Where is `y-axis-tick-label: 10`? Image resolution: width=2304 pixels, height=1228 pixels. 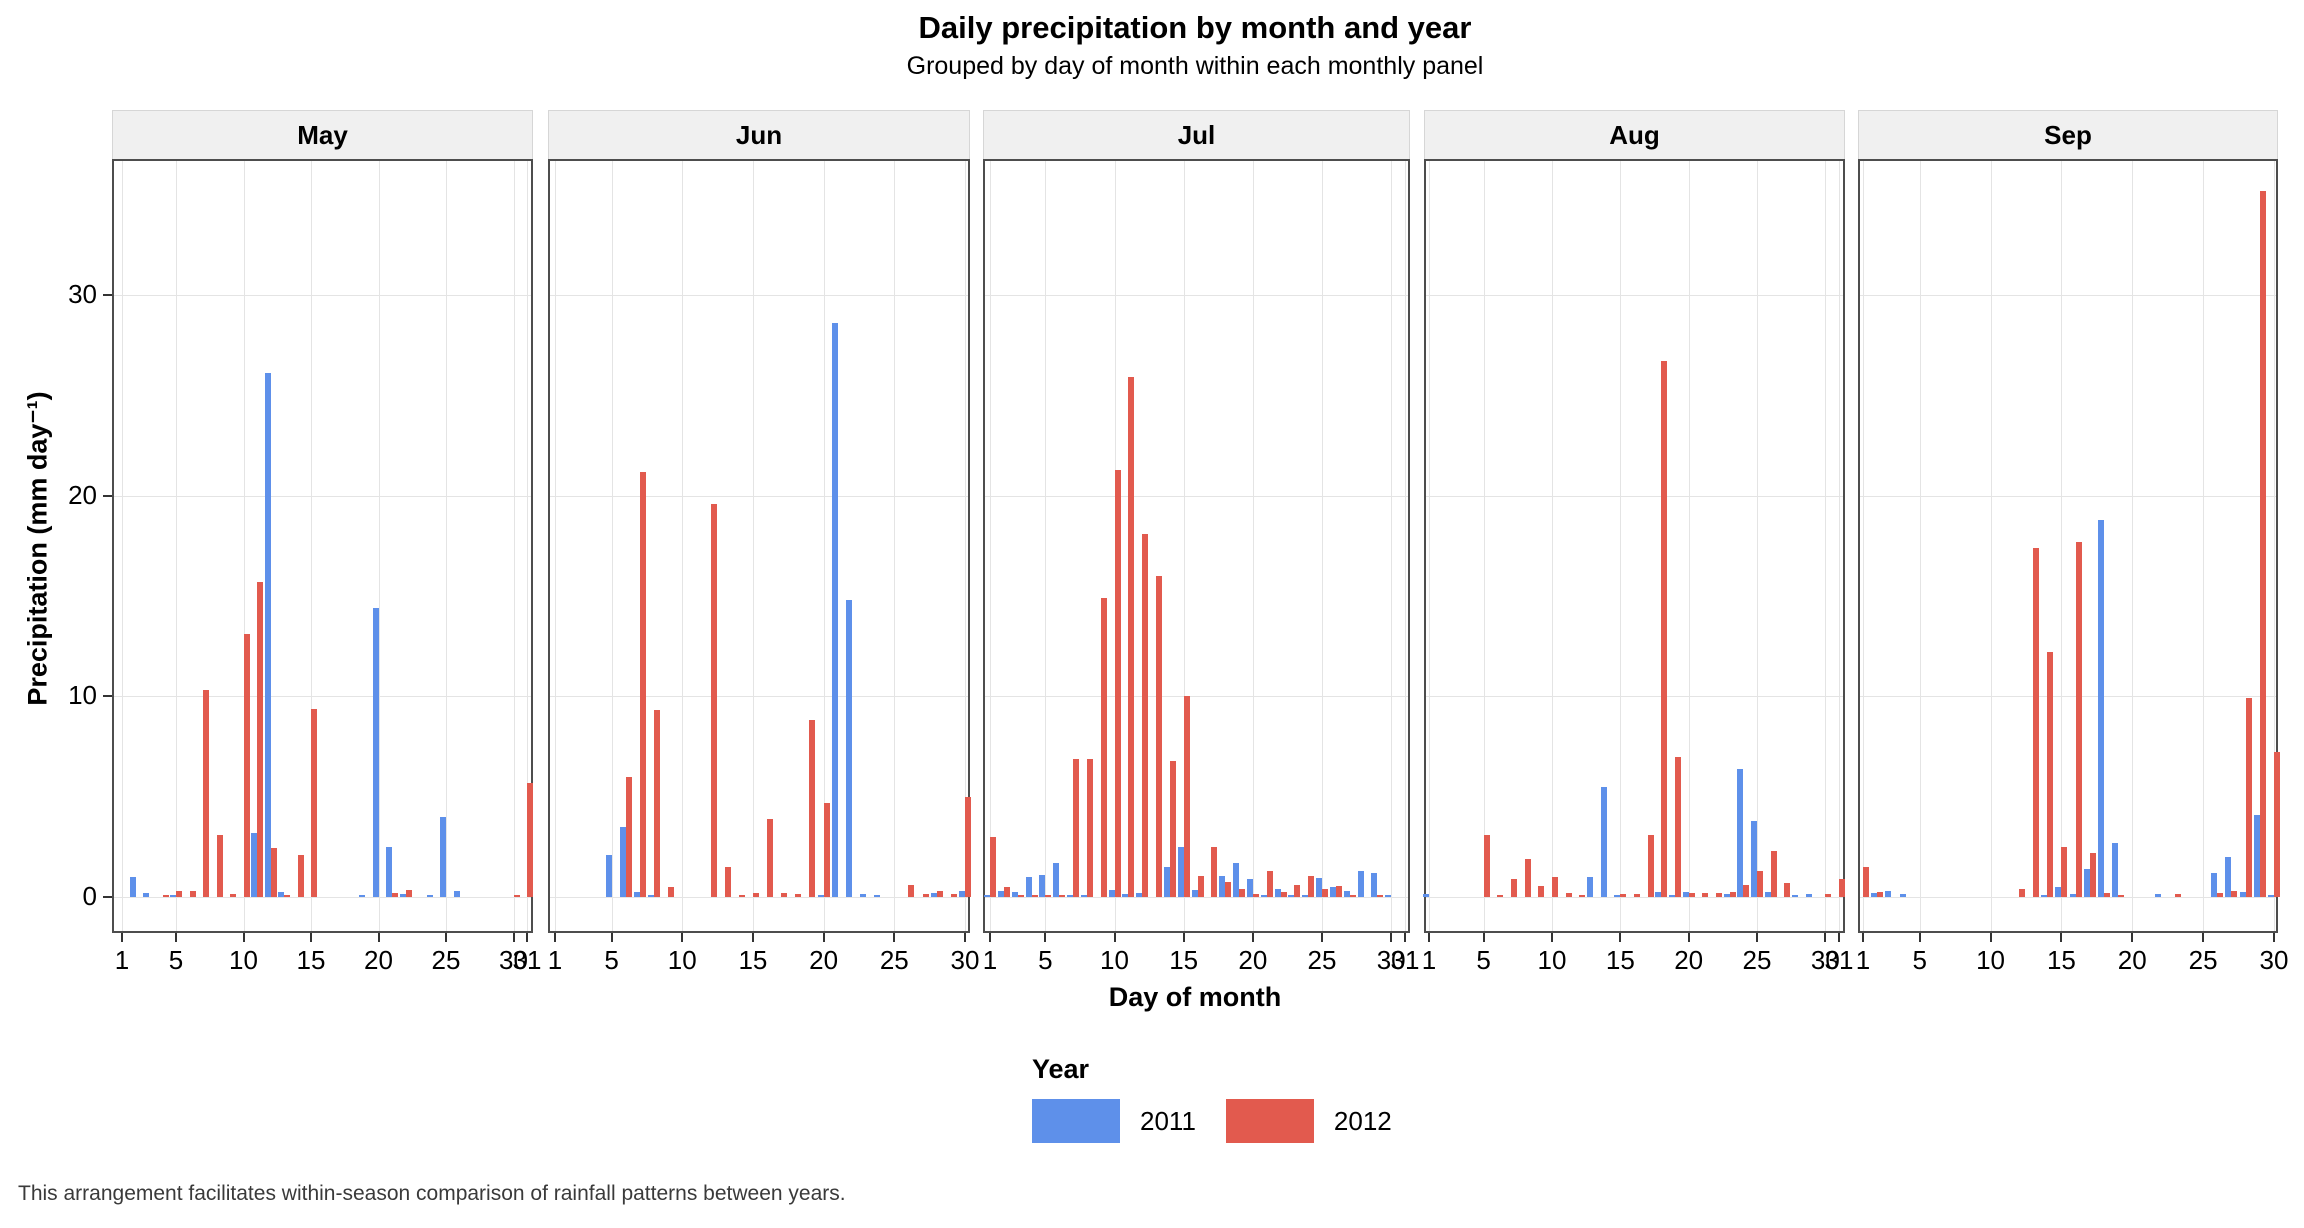
y-axis-tick-label: 10 is located at coordinates (82, 695).